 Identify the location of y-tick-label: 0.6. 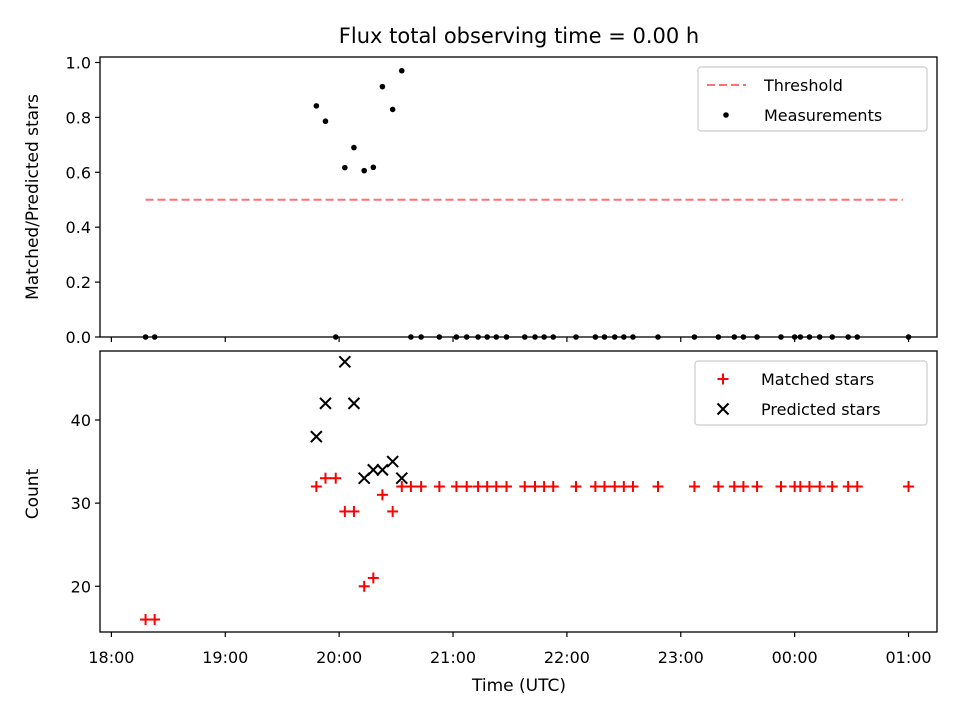
(78, 172).